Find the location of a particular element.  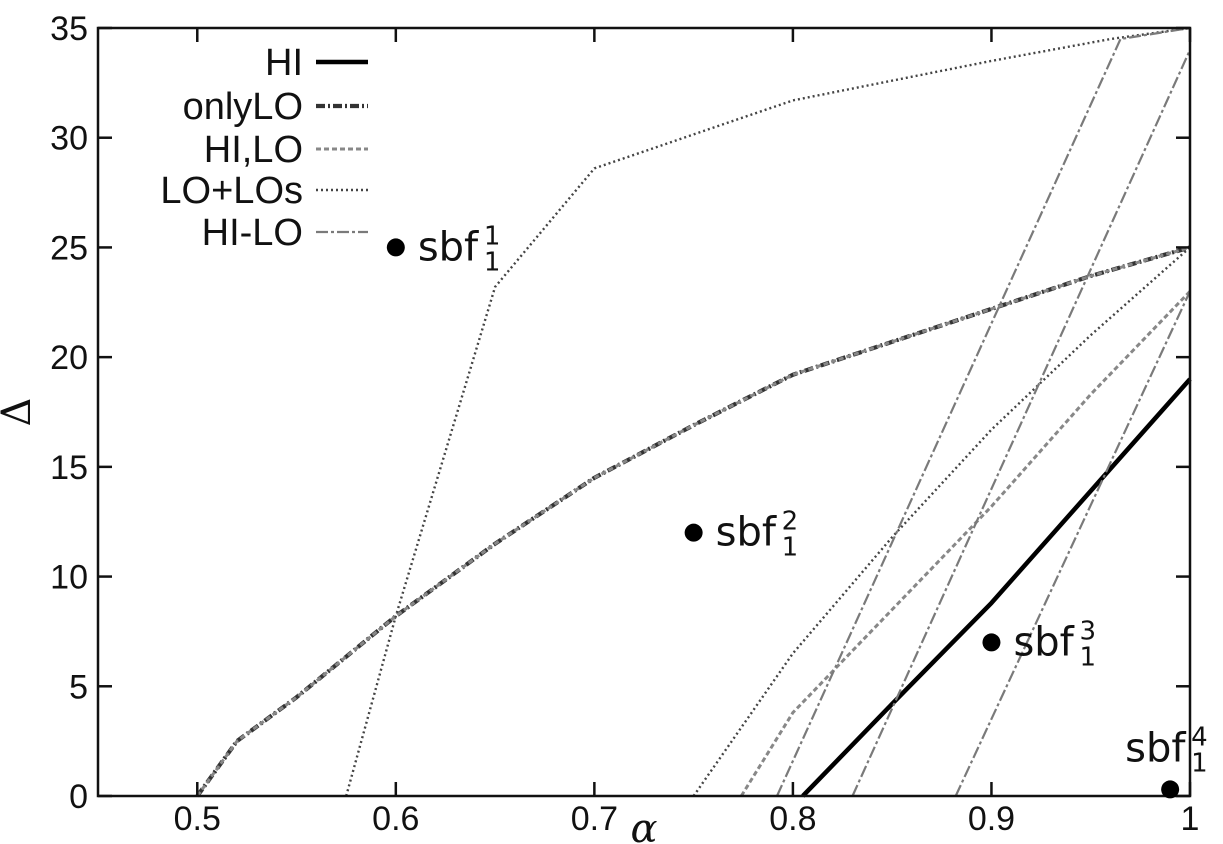

legend-label: LO+LOs is located at coordinates (231, 191).